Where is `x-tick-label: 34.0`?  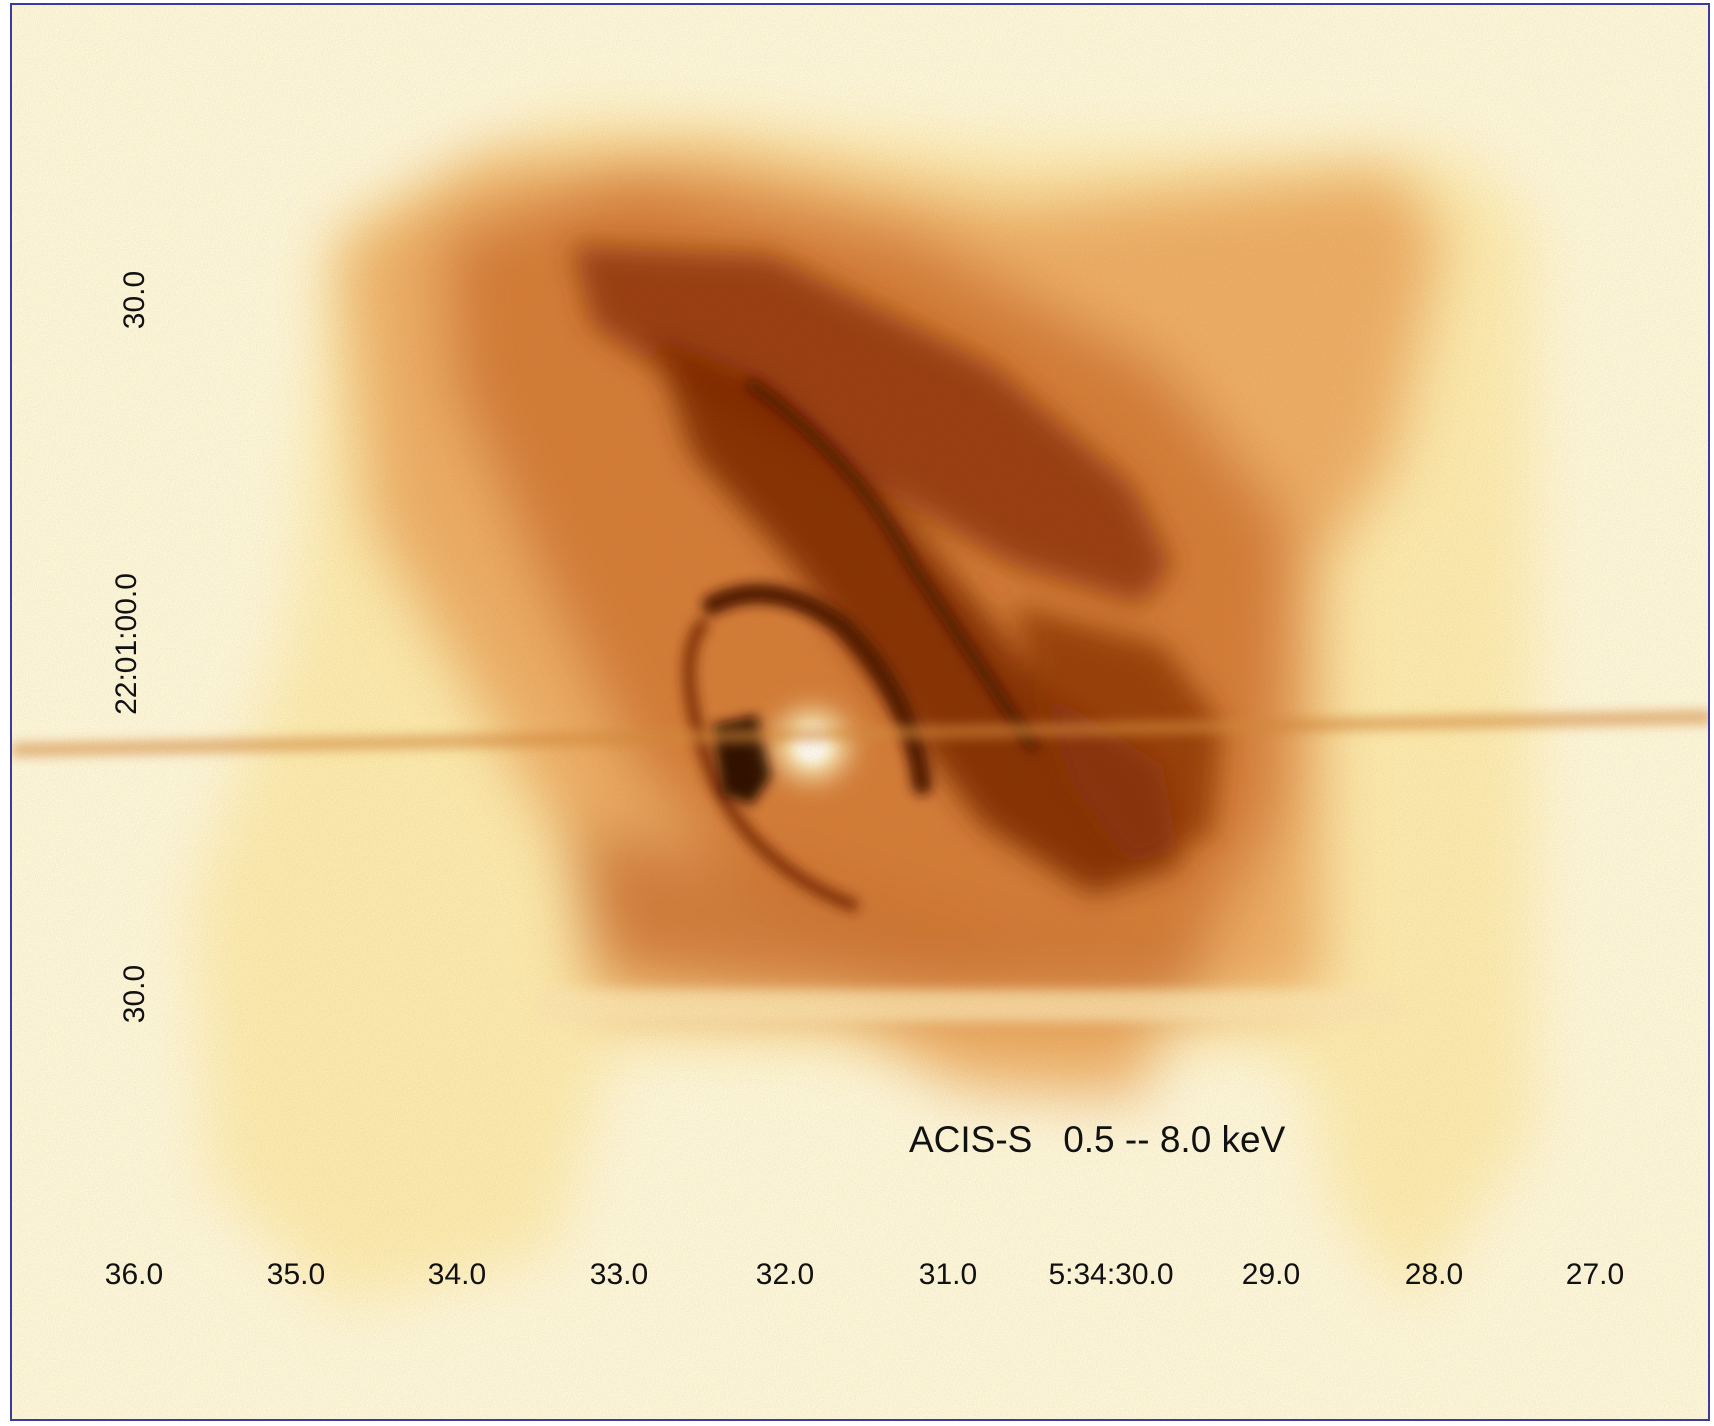
x-tick-label: 34.0 is located at coordinates (457, 1274).